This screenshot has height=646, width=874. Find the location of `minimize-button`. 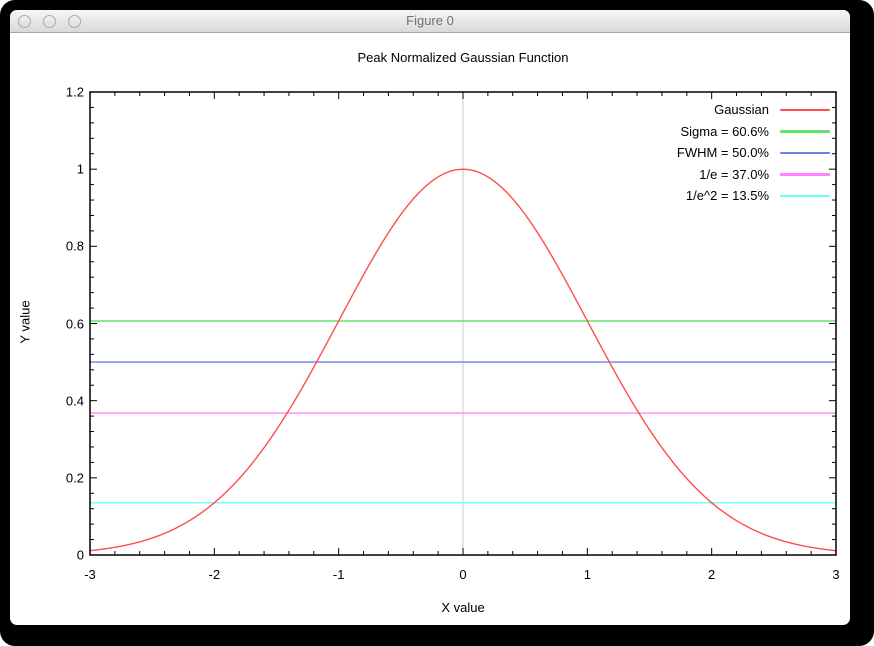

minimize-button is located at coordinates (49, 21).